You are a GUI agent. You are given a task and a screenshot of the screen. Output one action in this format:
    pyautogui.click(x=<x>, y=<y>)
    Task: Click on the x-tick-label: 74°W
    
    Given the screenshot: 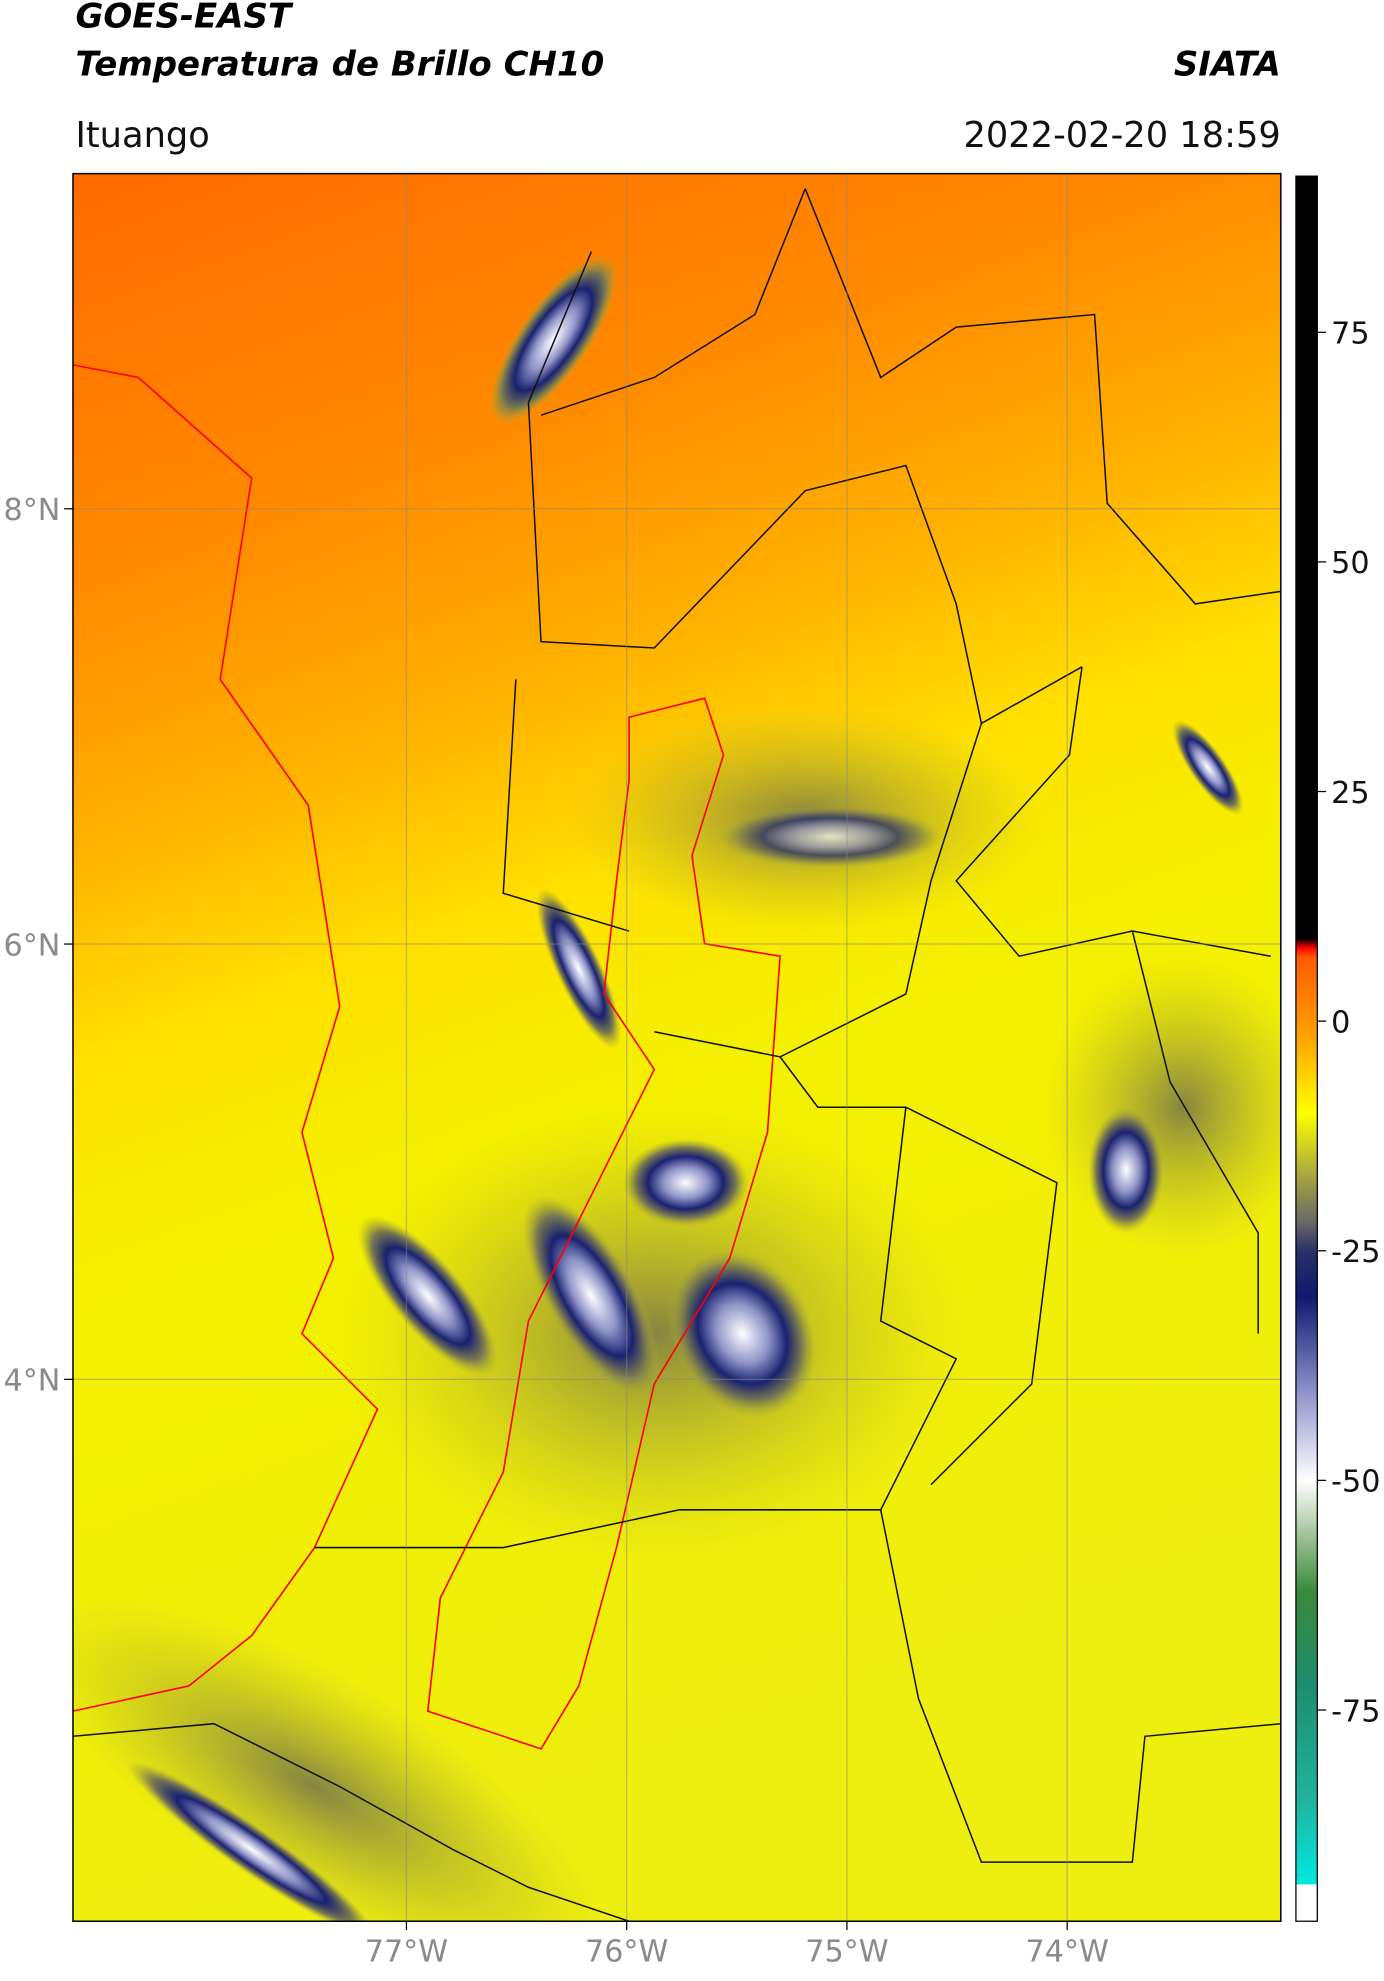 What is the action you would take?
    pyautogui.click(x=1067, y=1951)
    